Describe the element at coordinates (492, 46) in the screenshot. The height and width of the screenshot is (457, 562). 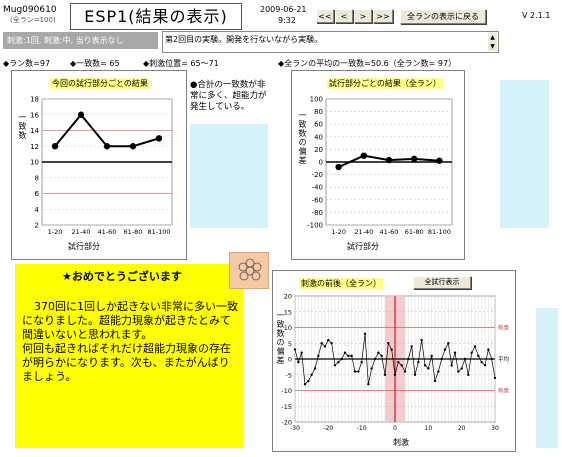
I see `scroll-down-icon: ▼` at that location.